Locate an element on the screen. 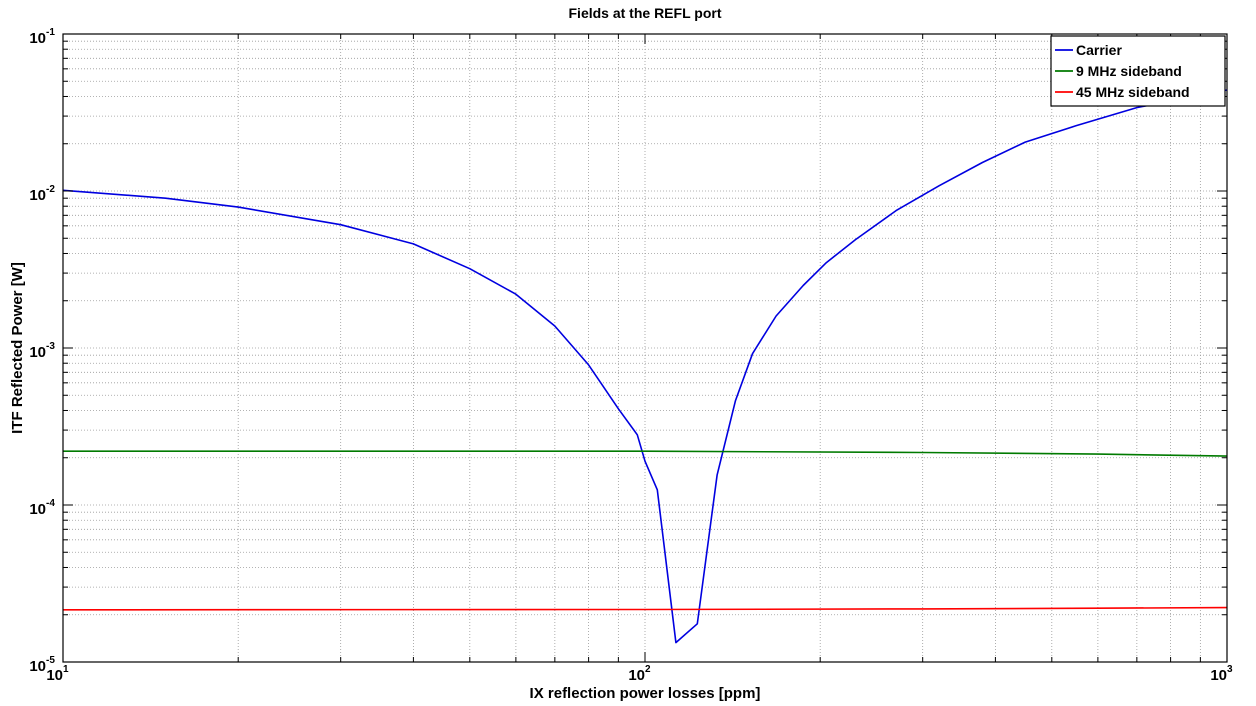  y-tick-exponent: -1 is located at coordinates (50, 32).